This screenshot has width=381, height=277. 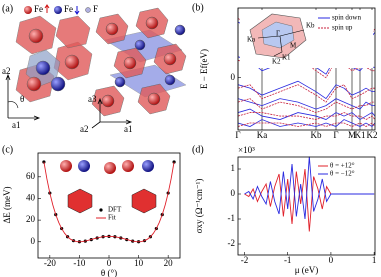 What do you see at coordinates (112, 218) in the screenshot?
I see `legend-text: Fit` at bounding box center [112, 218].